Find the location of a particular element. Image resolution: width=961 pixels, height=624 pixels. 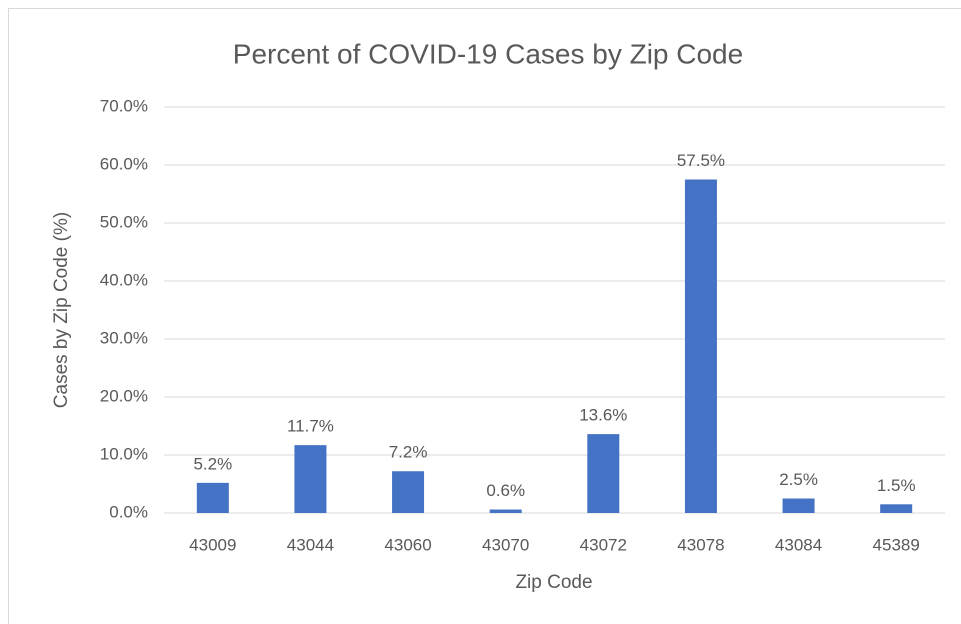

y-tick-label: 40.0% is located at coordinates (124, 279).